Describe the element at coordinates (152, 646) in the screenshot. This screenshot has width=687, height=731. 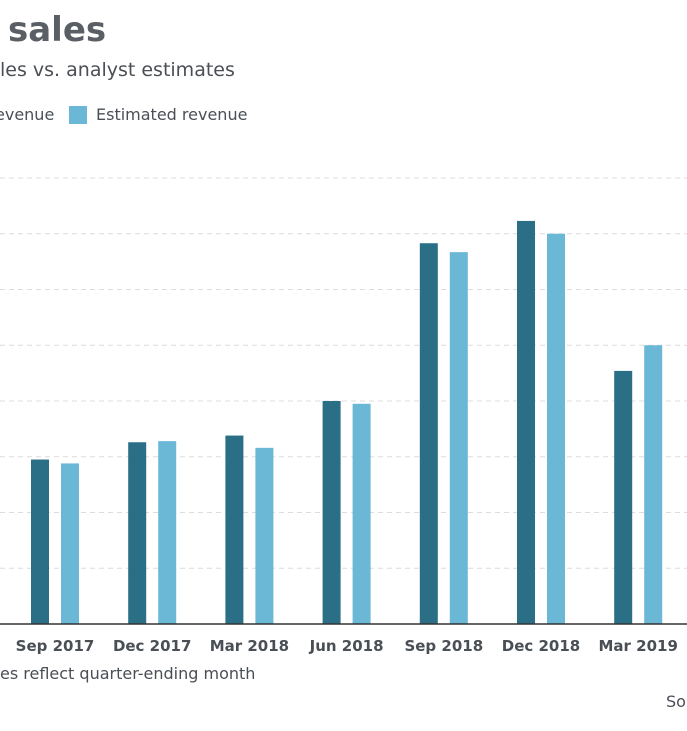
I see `x-tick-label: Dec 2017` at that location.